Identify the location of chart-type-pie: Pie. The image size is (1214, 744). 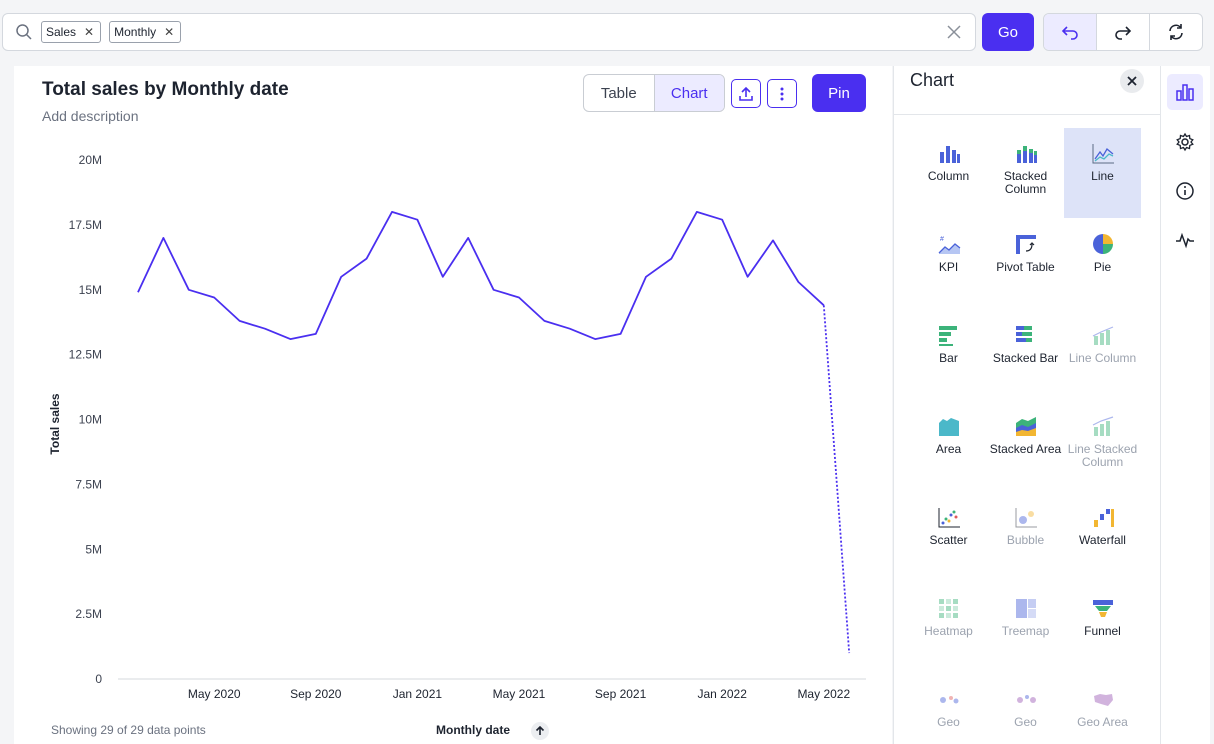
(1102, 264).